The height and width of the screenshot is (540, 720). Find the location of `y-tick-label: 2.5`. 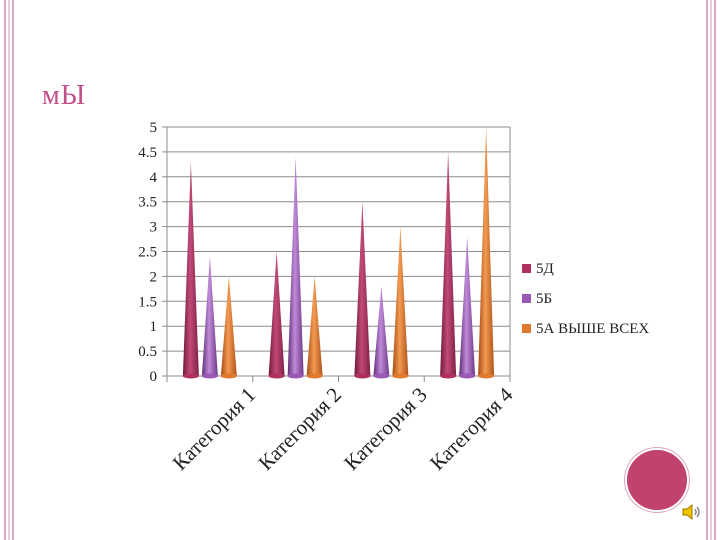

y-tick-label: 2.5 is located at coordinates (147, 253).